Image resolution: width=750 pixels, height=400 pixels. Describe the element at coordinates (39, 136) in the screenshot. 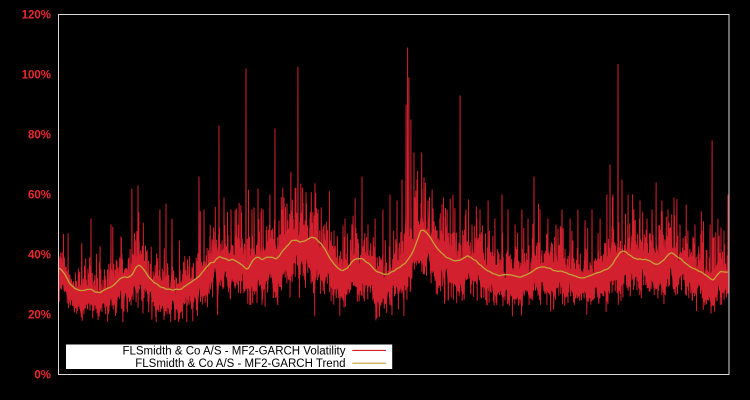

I see `svg-text: 80%` at that location.